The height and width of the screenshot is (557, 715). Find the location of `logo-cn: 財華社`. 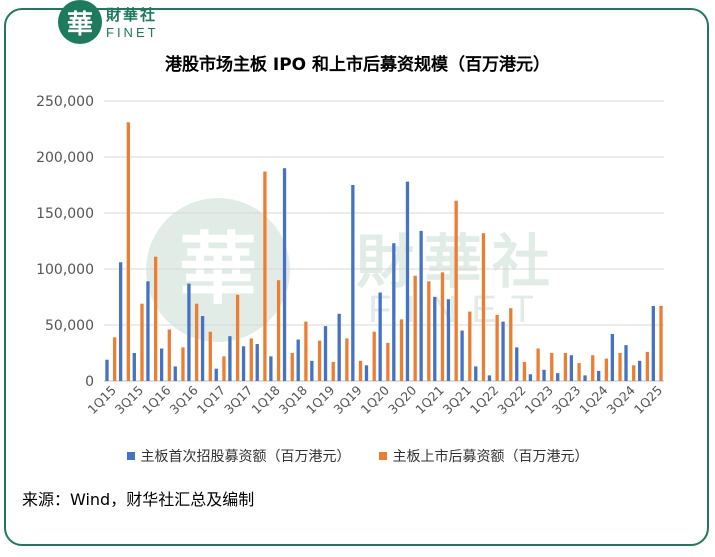

logo-cn: 財華社 is located at coordinates (132, 15).